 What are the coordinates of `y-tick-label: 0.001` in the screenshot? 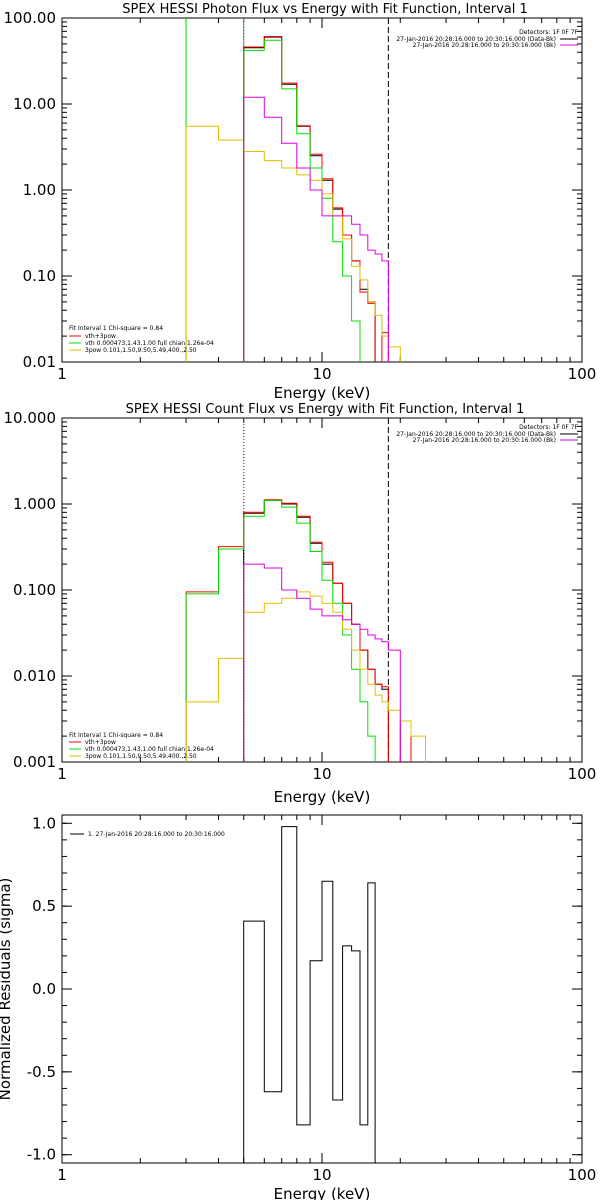 It's located at (34, 762).